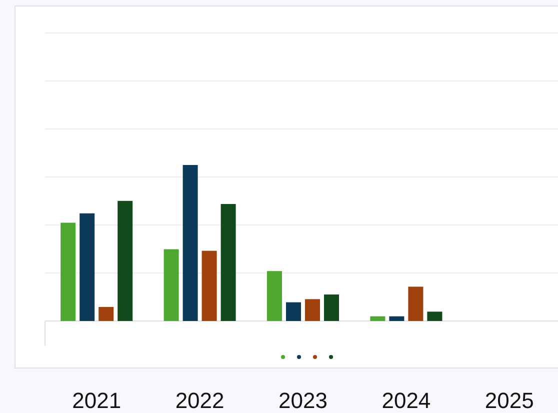 The width and height of the screenshot is (558, 413). I want to click on x-tick-label: 2023, so click(303, 400).